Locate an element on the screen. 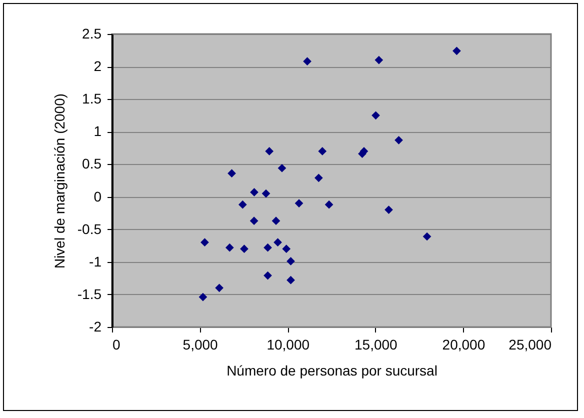 The width and height of the screenshot is (584, 418). y-tick-label: -2 is located at coordinates (95, 326).